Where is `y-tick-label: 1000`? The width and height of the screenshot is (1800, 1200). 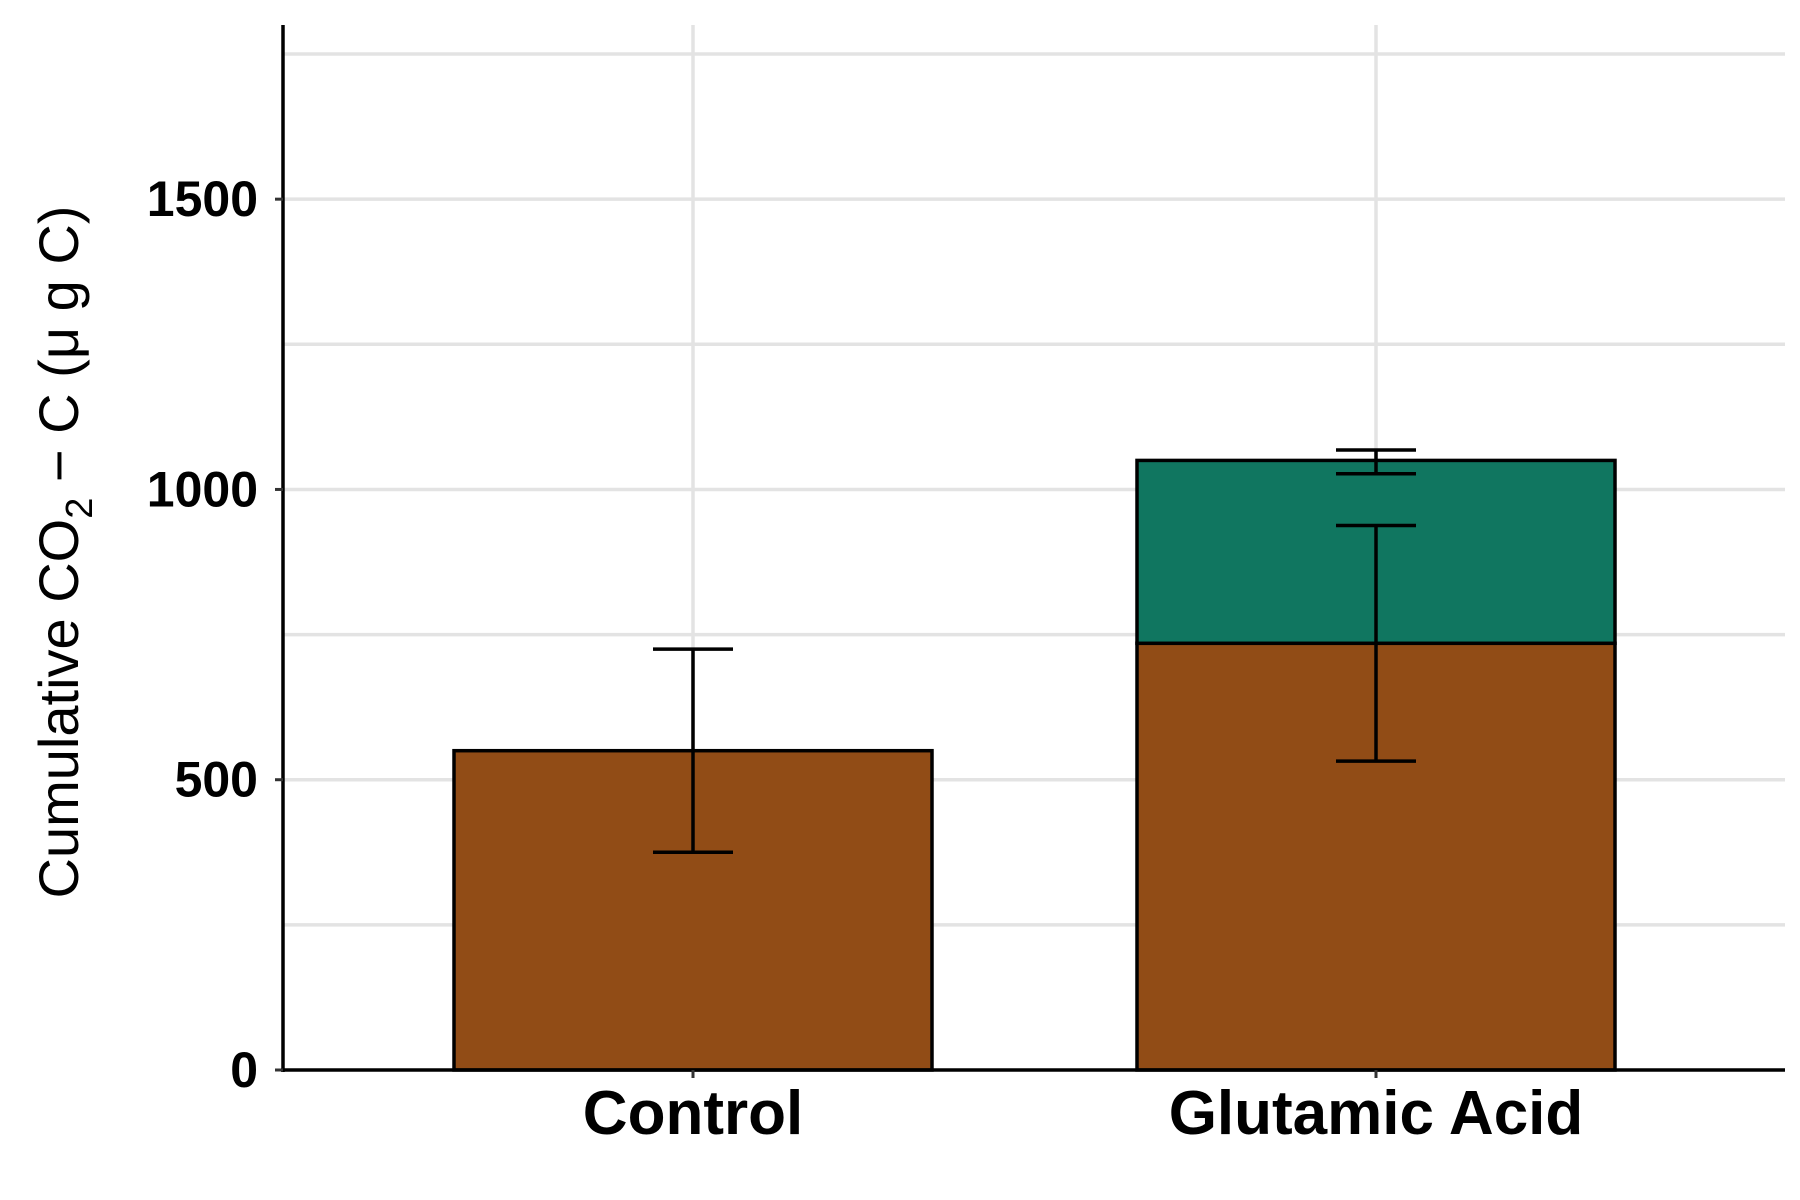 y-tick-label: 1000 is located at coordinates (202, 489).